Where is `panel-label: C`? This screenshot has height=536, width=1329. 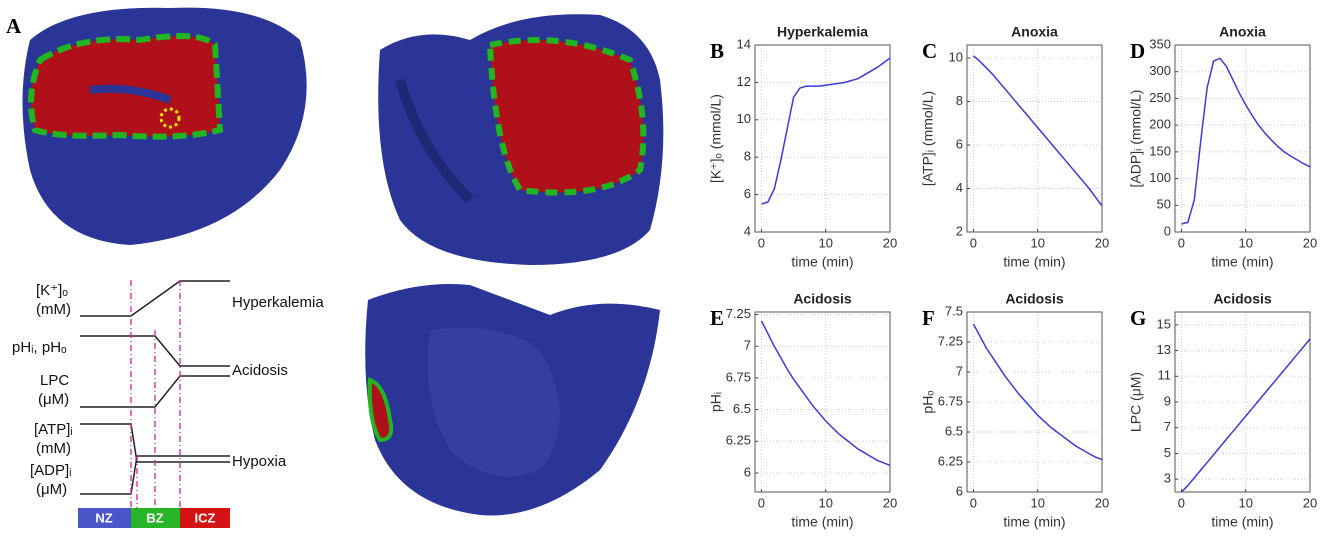 panel-label: C is located at coordinates (929, 51).